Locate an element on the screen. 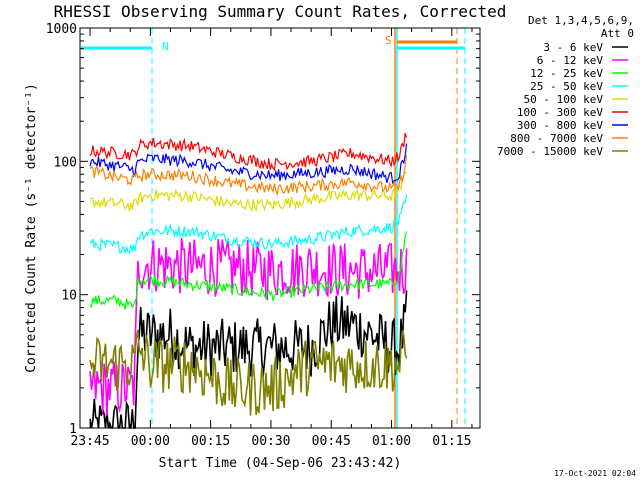 This screenshot has height=480, width=640. legend-label-1: 6 - 12 keV is located at coordinates (570, 60).